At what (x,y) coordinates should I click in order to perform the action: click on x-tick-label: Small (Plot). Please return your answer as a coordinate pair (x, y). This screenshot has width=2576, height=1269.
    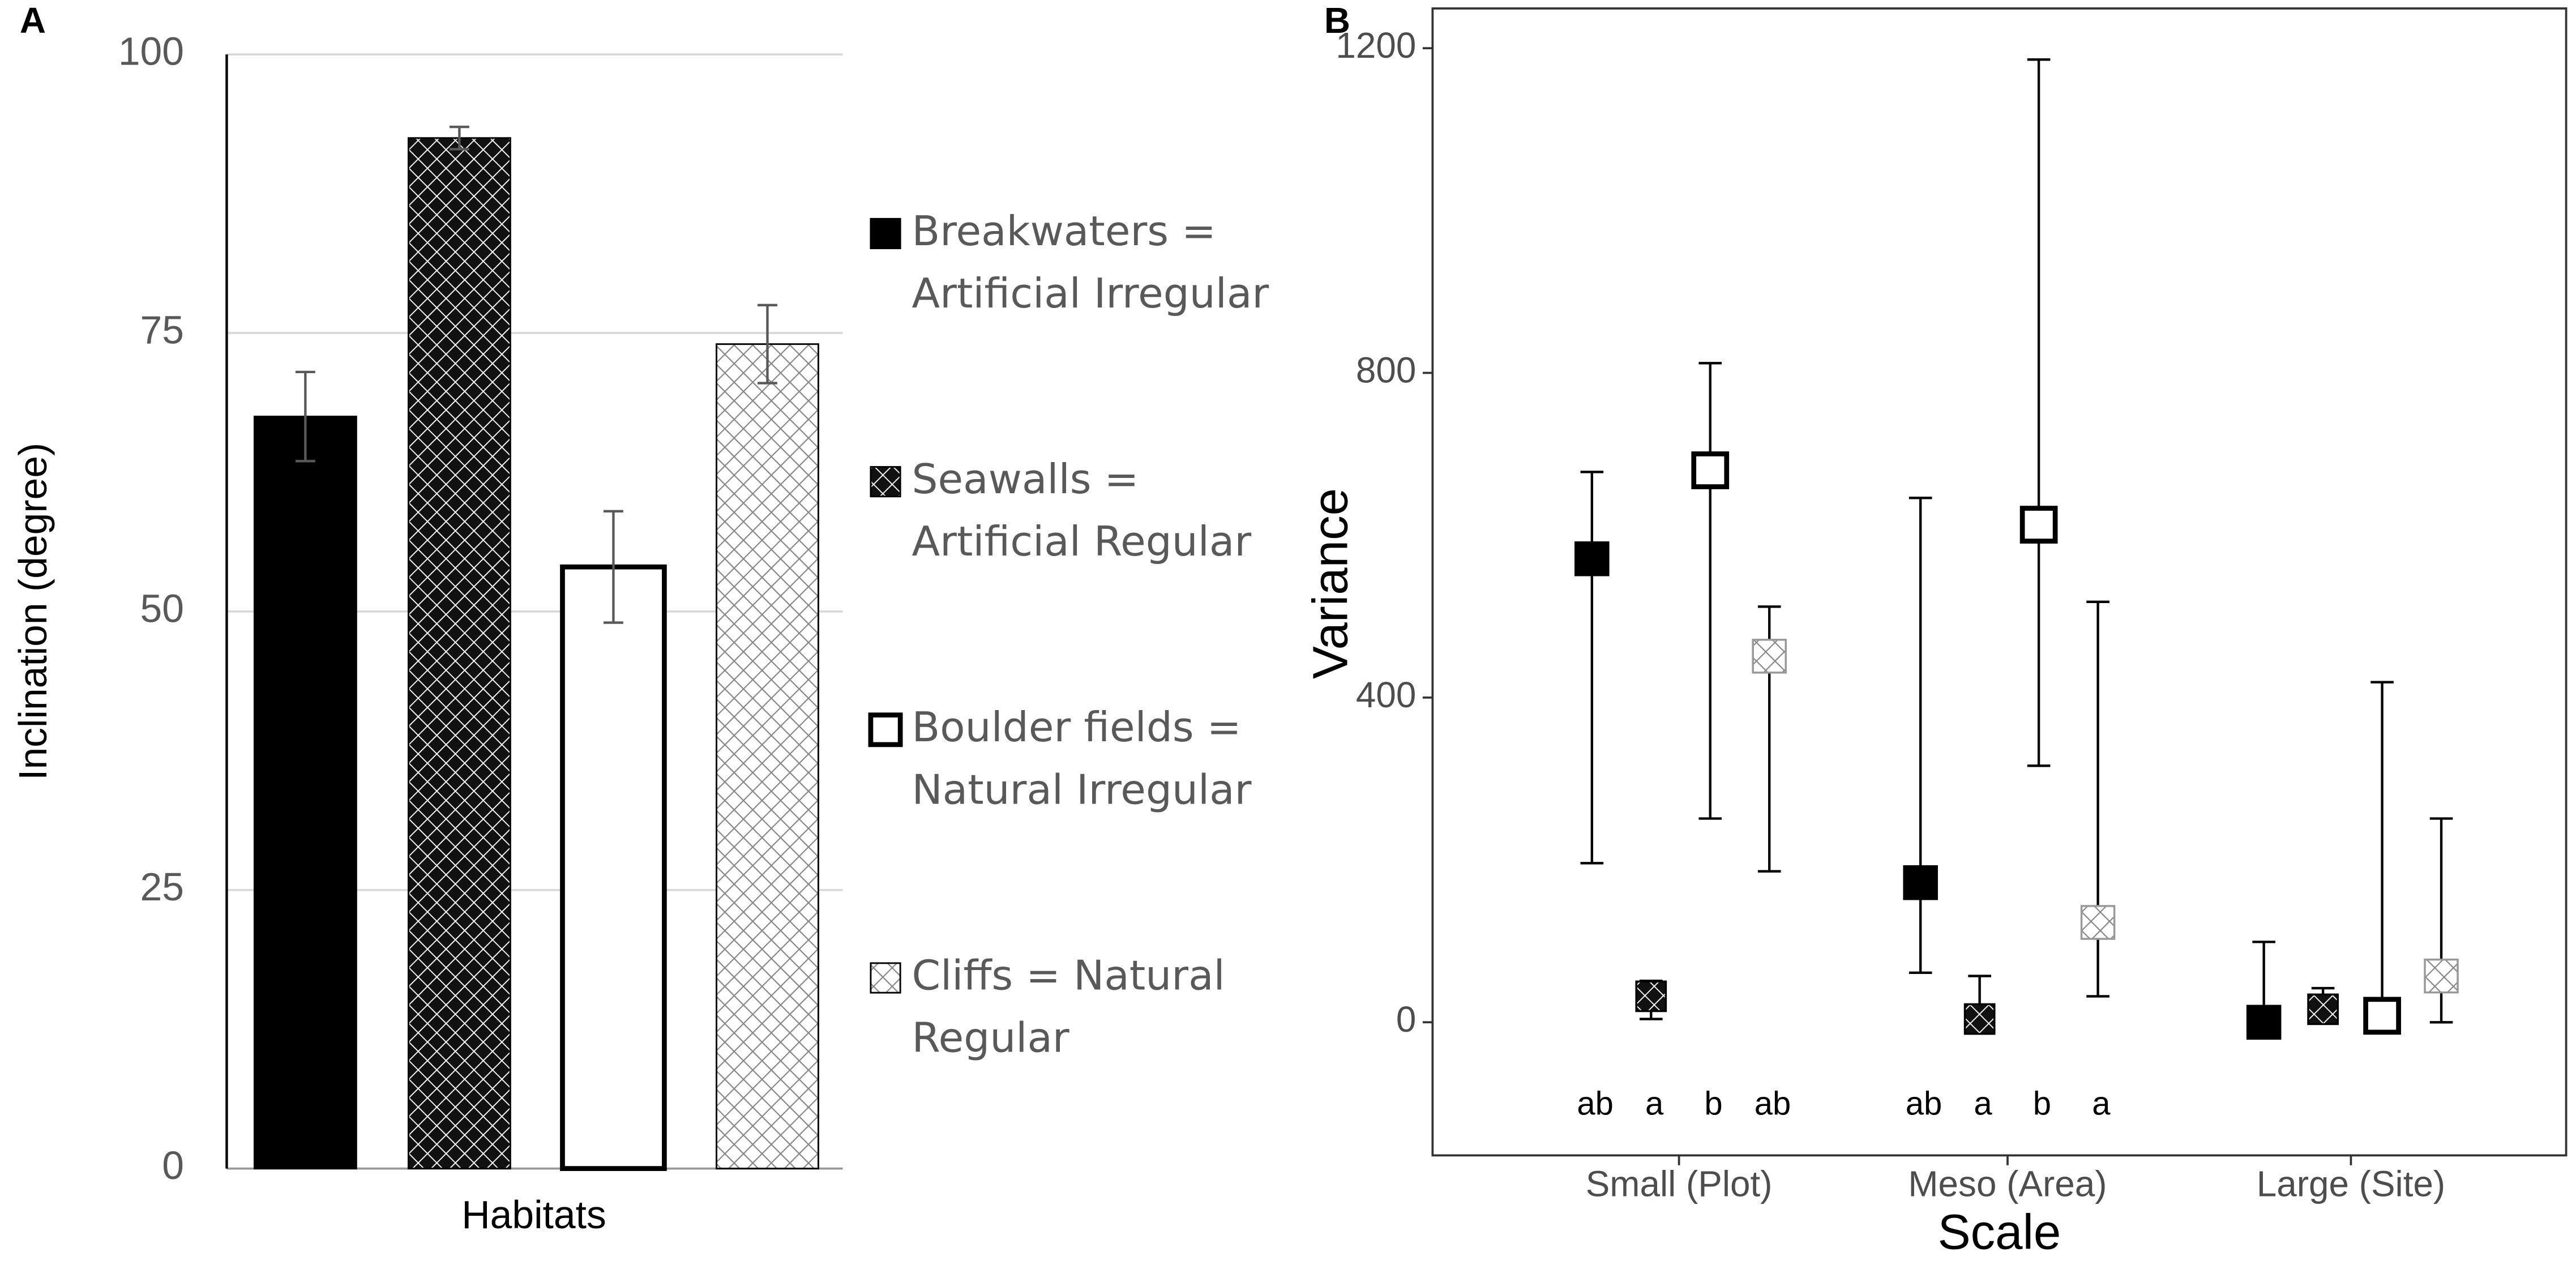
    Looking at the image, I should click on (1679, 1184).